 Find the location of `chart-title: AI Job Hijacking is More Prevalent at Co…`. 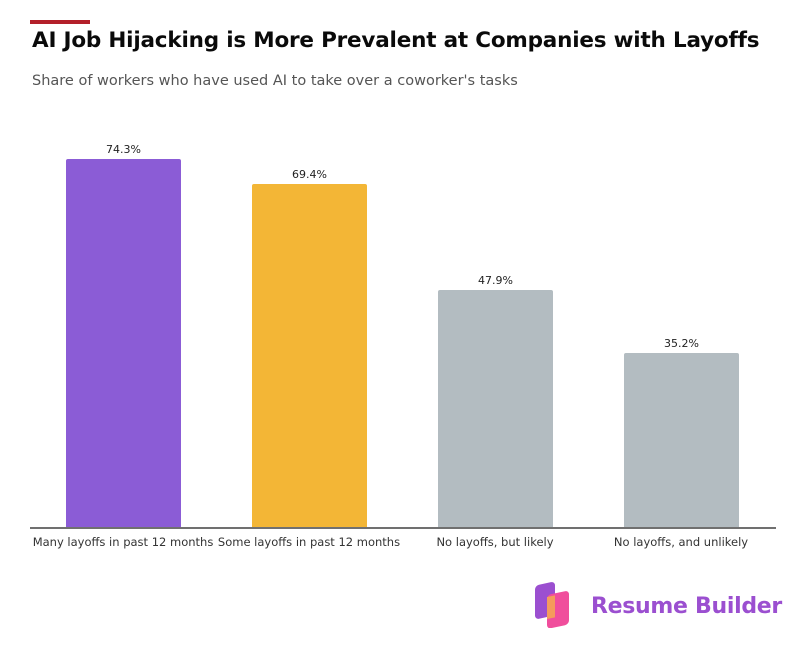

chart-title: AI Job Hijacking is More Prevalent at Co… is located at coordinates (396, 40).